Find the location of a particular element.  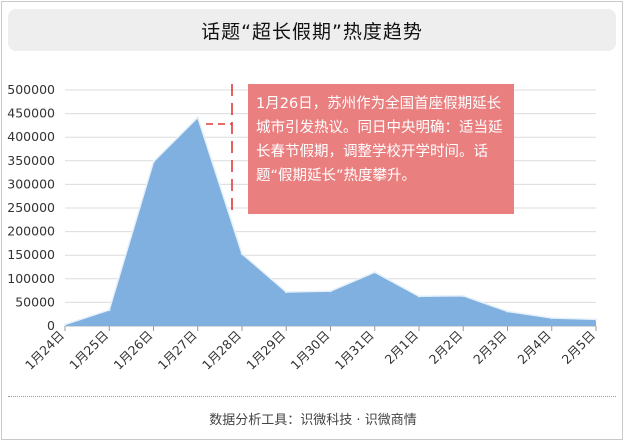

x-tick-label: 2月4日 is located at coordinates (534, 348).